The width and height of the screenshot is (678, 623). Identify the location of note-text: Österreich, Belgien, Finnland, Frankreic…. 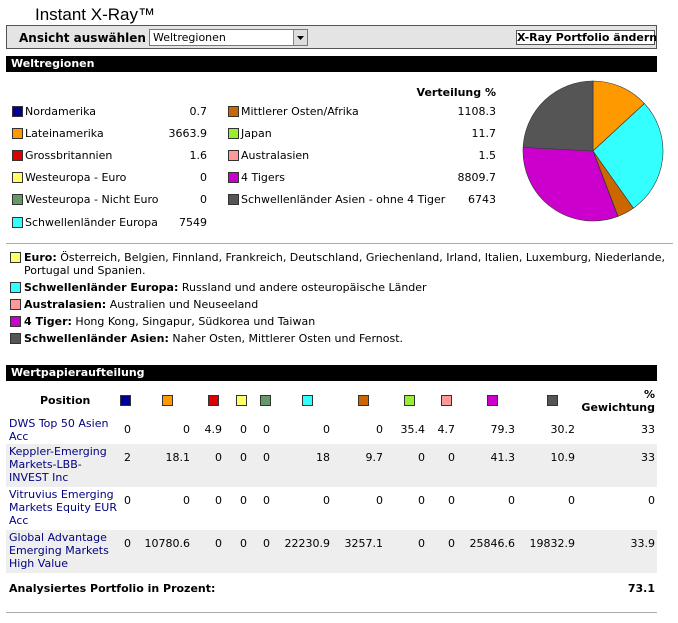
(345, 264).